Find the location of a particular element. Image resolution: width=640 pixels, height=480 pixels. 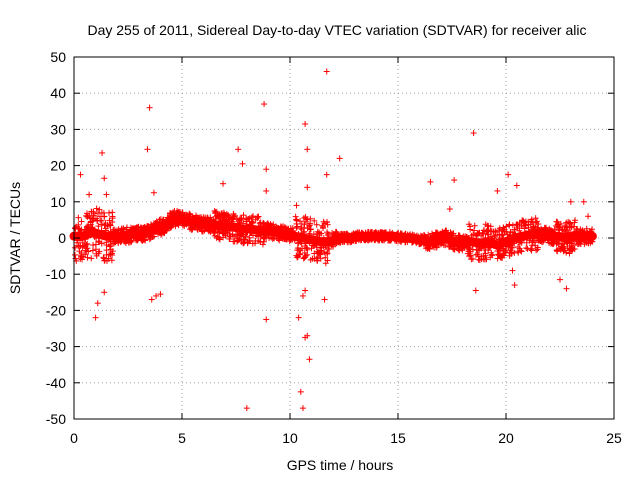

x-tick-label: 0 is located at coordinates (74, 438).